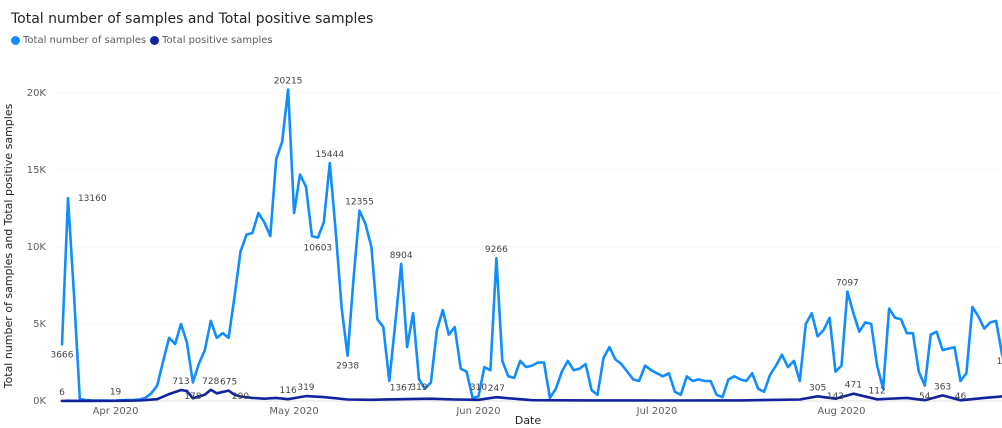 Image resolution: width=1002 pixels, height=428 pixels. I want to click on data-label: 143, so click(835, 397).